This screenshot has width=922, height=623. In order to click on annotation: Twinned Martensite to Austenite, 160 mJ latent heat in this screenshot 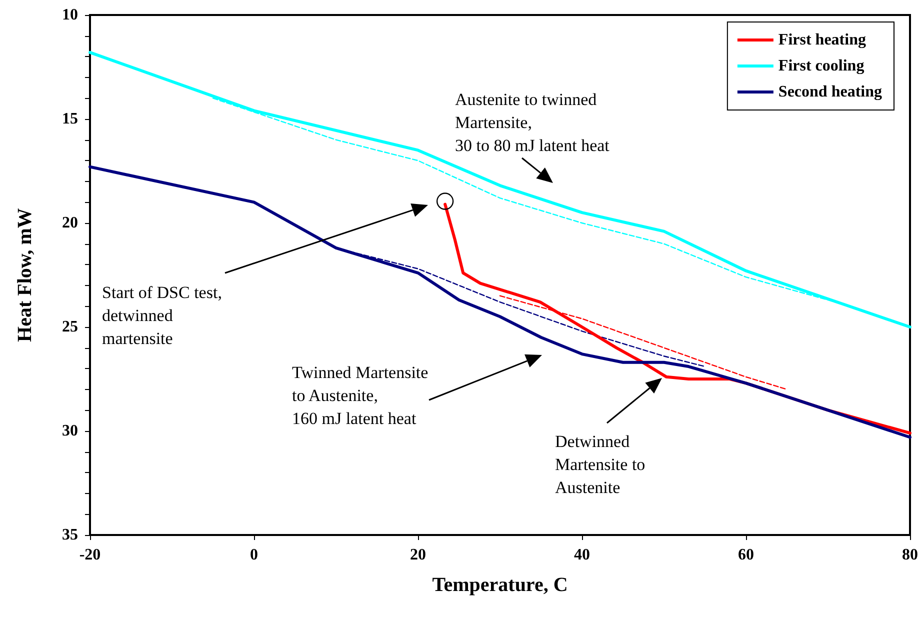, I will do `click(360, 395)`.